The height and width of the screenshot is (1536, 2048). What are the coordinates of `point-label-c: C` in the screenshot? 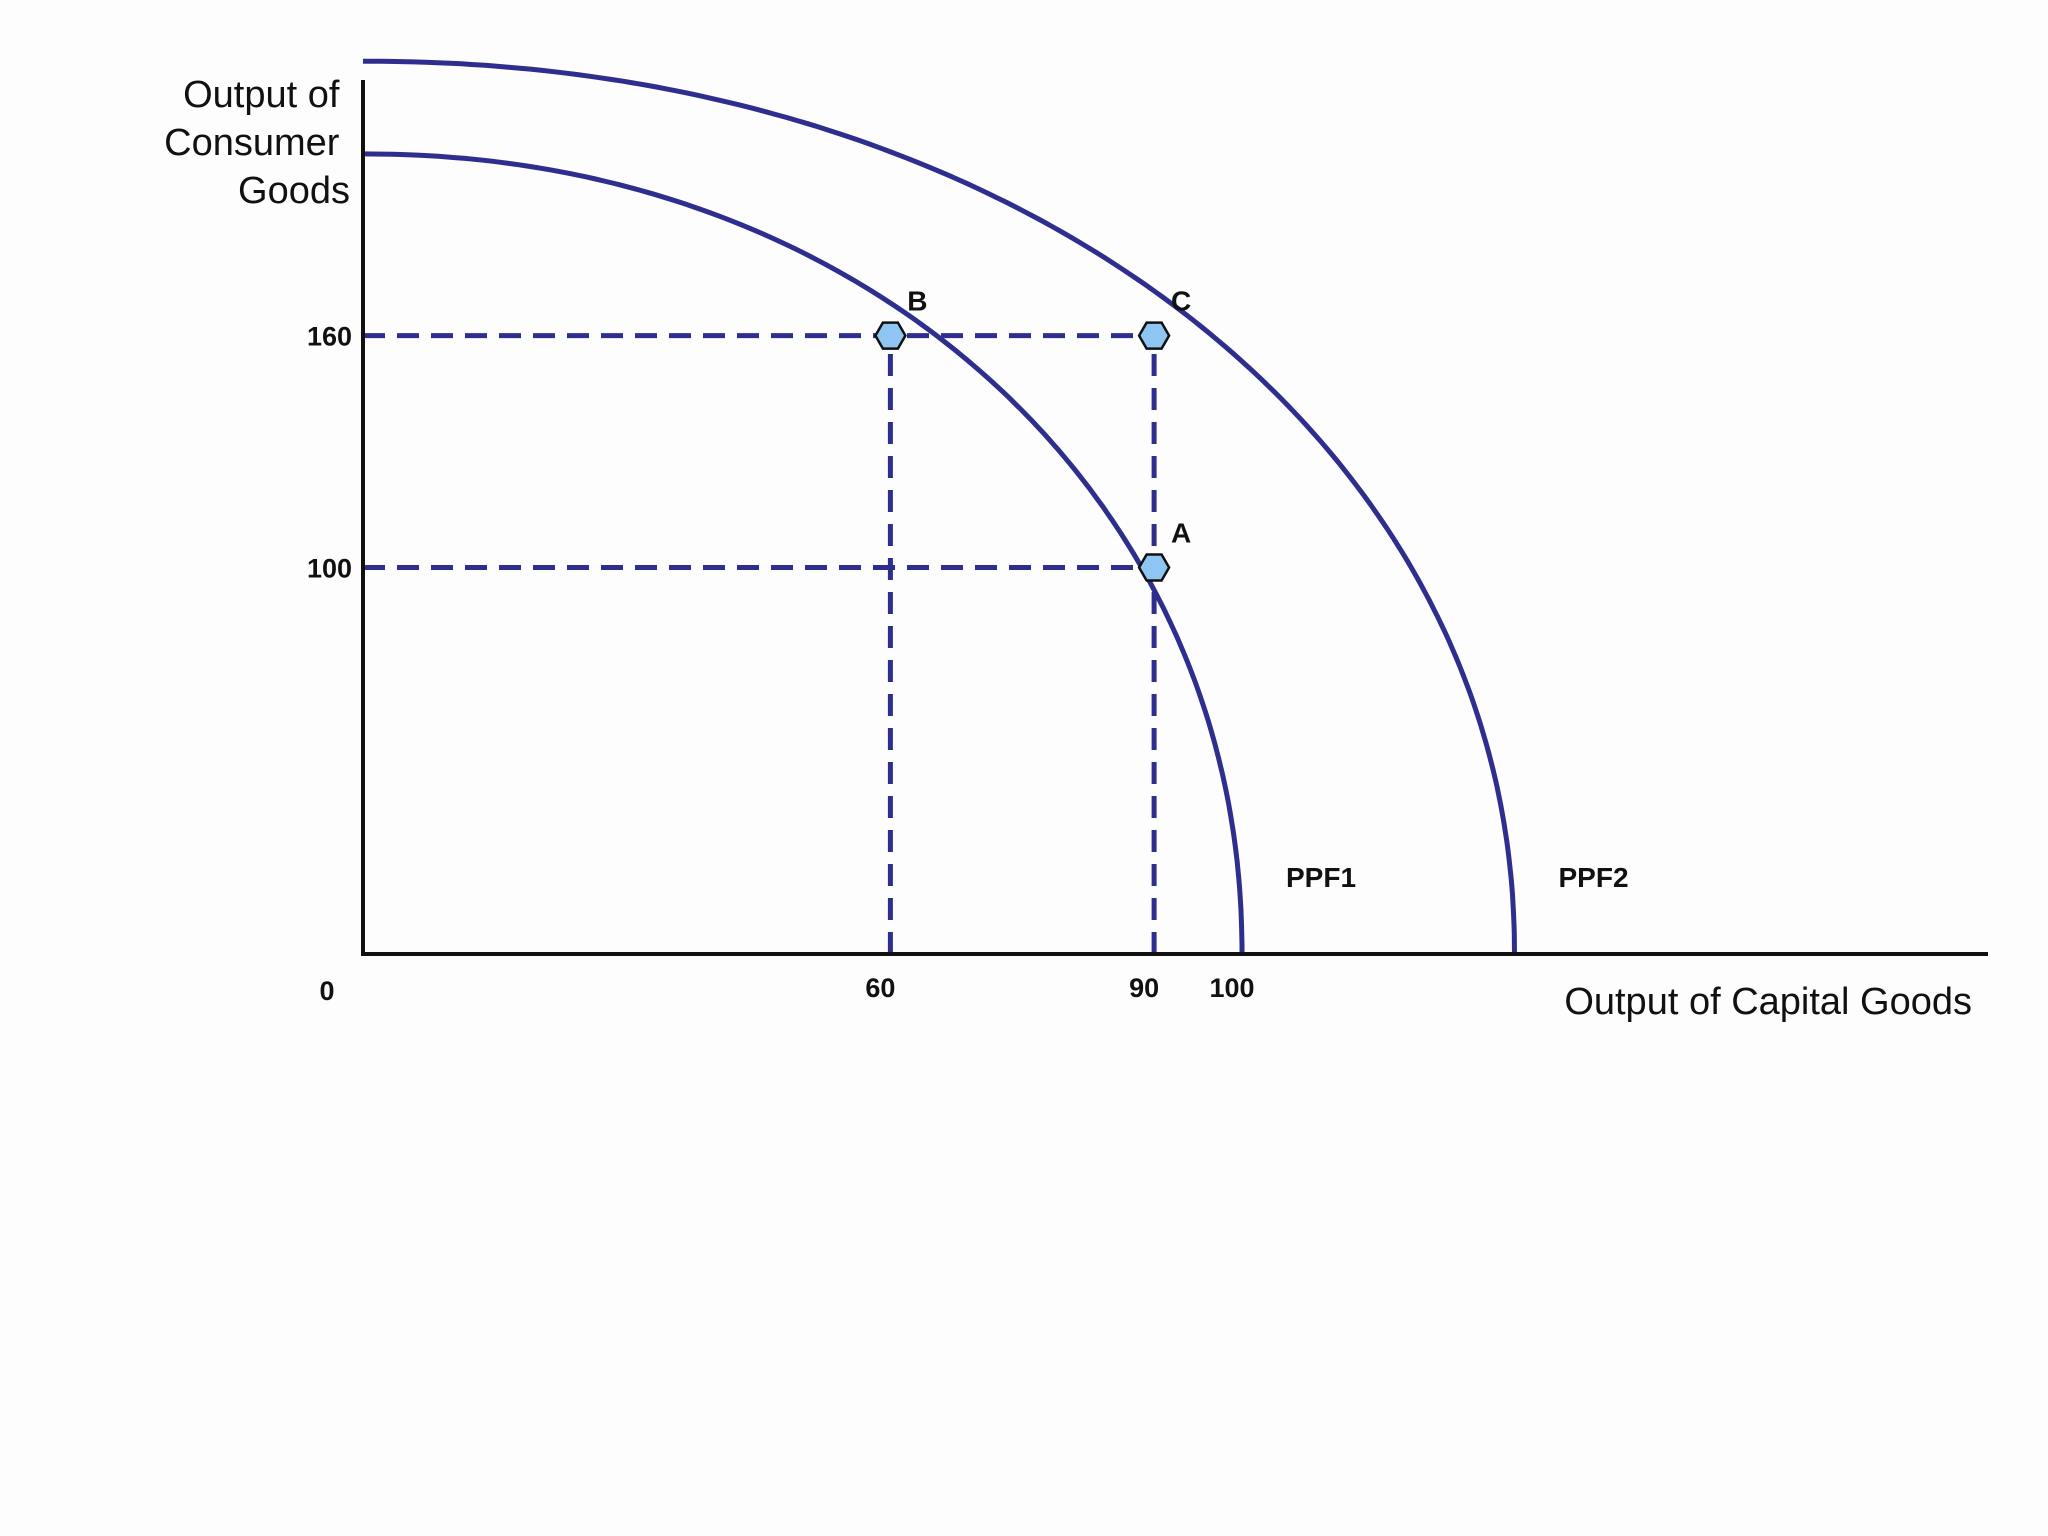 It's located at (1181, 301).